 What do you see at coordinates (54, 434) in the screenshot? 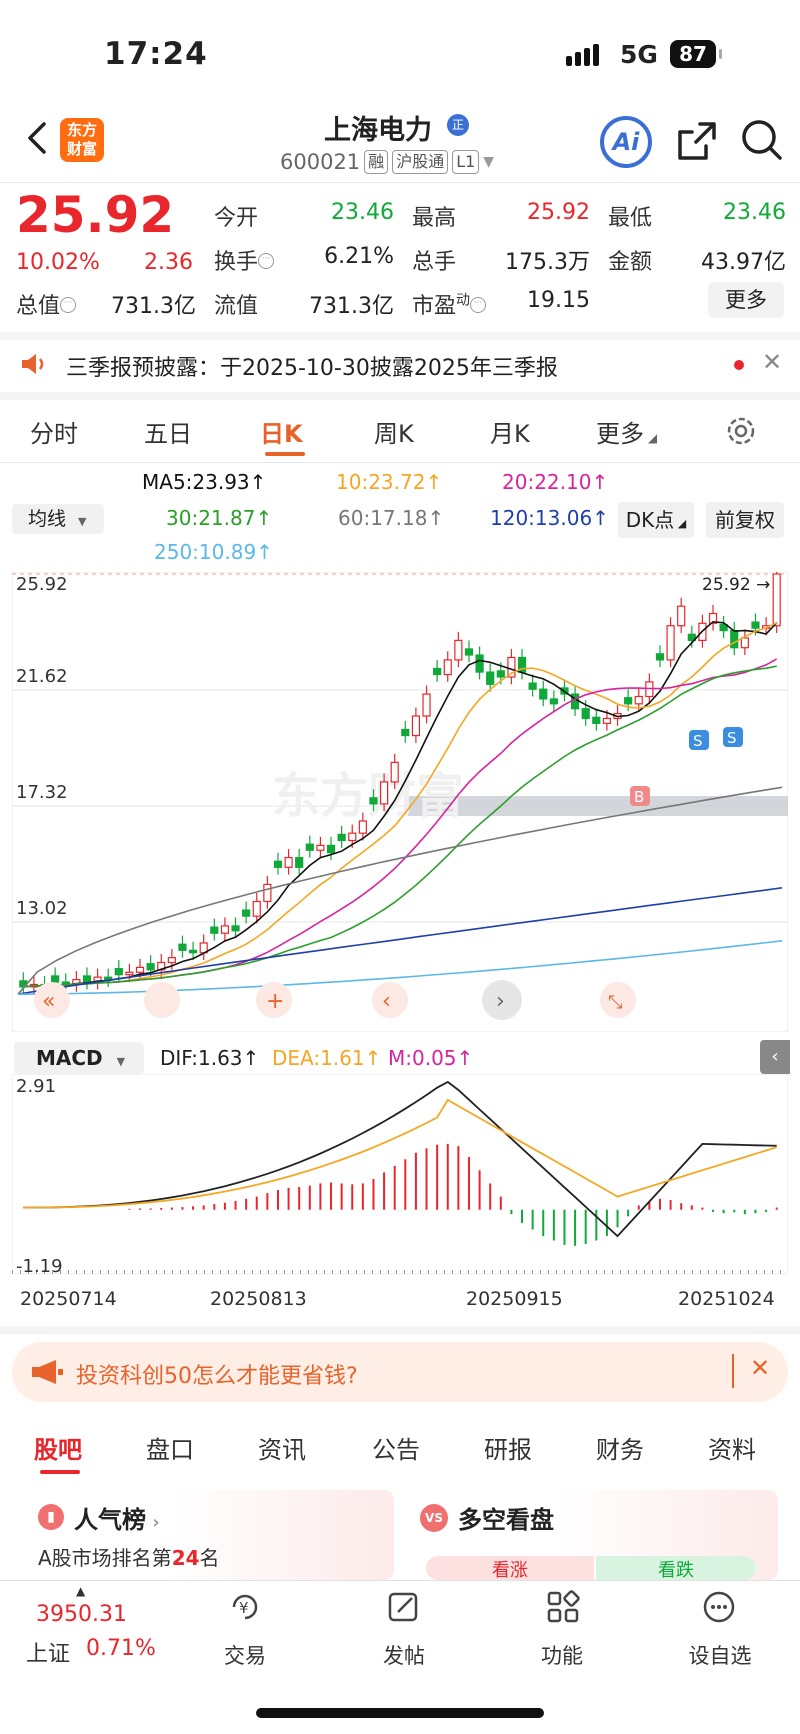
I see `tab-intraday: 分时` at bounding box center [54, 434].